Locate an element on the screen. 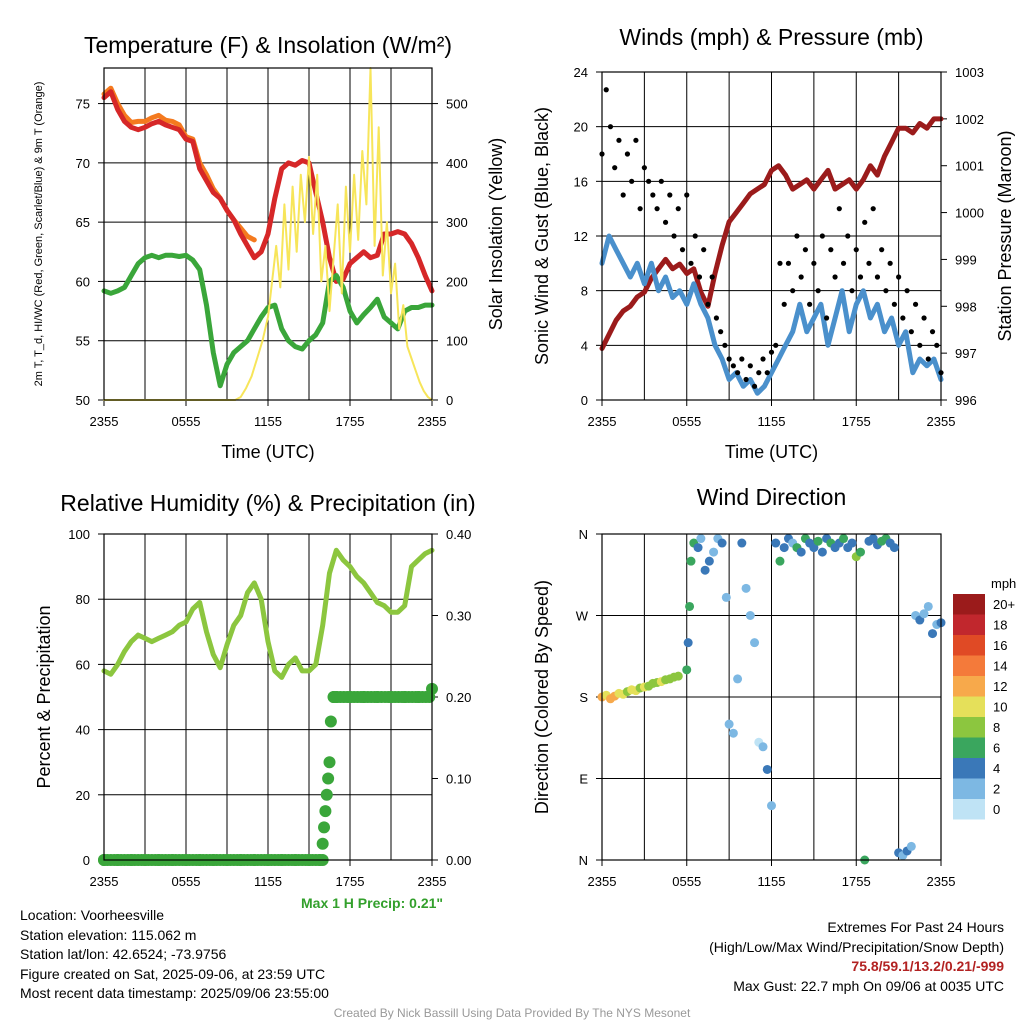  y-tick-label-left: 40 is located at coordinates (83, 730).